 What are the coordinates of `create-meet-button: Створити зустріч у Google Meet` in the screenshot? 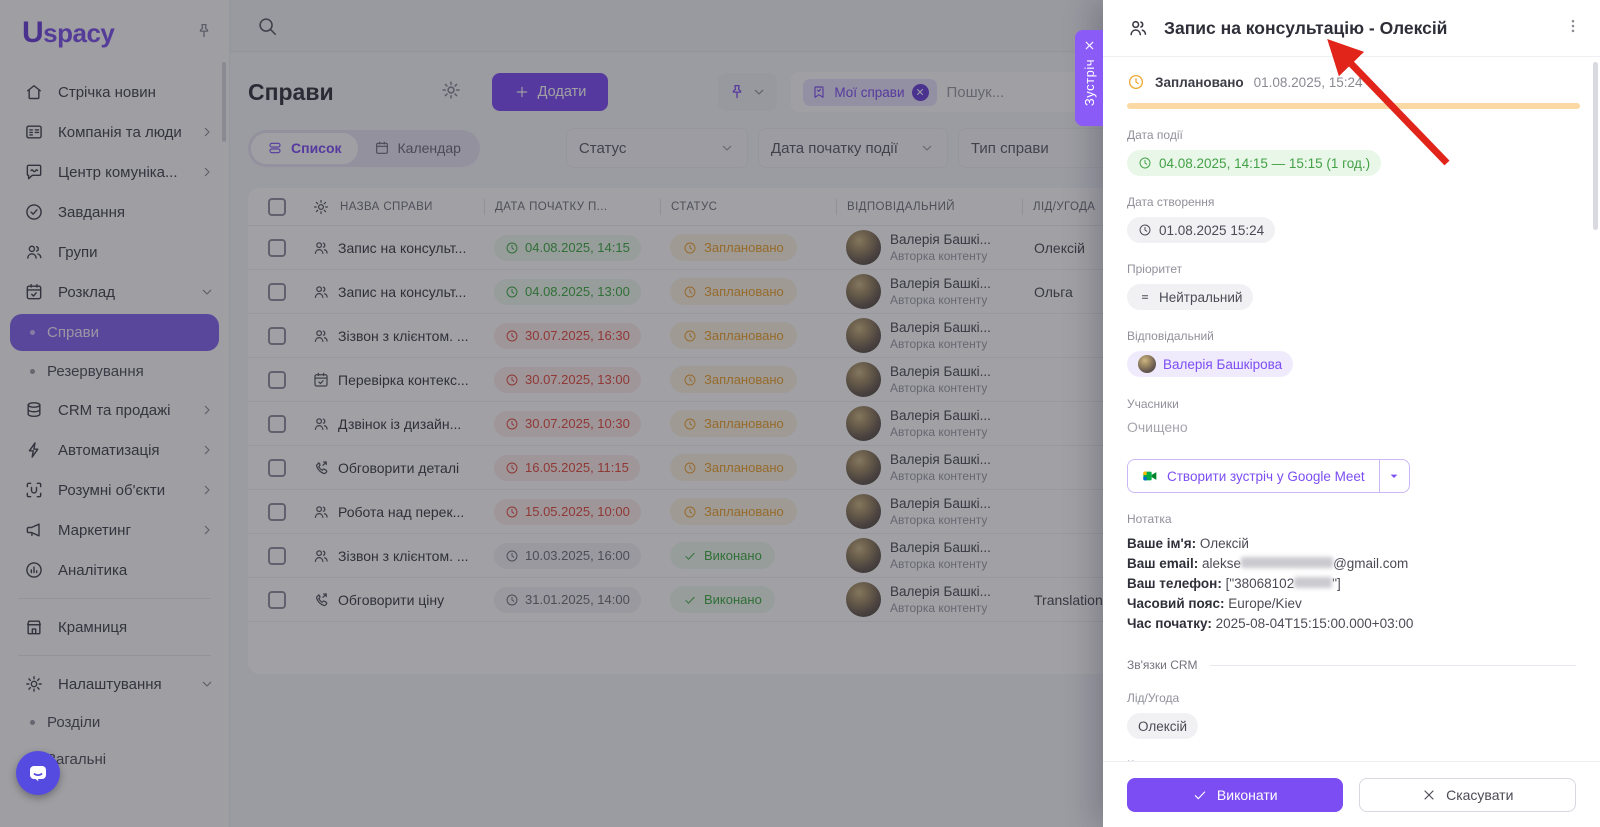 It's located at (1253, 476).